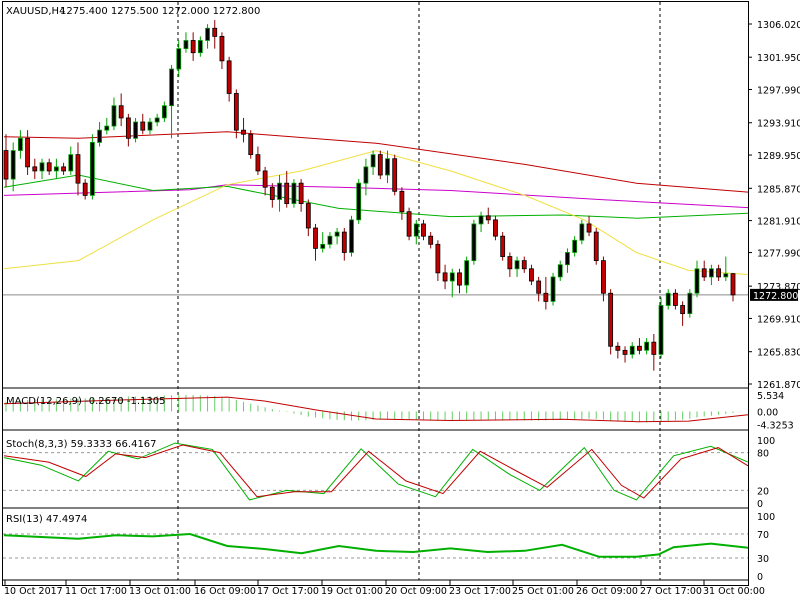 This screenshot has height=600, width=800. What do you see at coordinates (352, 591) in the screenshot?
I see `time-tick-label: 19 Oct 01:00` at bounding box center [352, 591].